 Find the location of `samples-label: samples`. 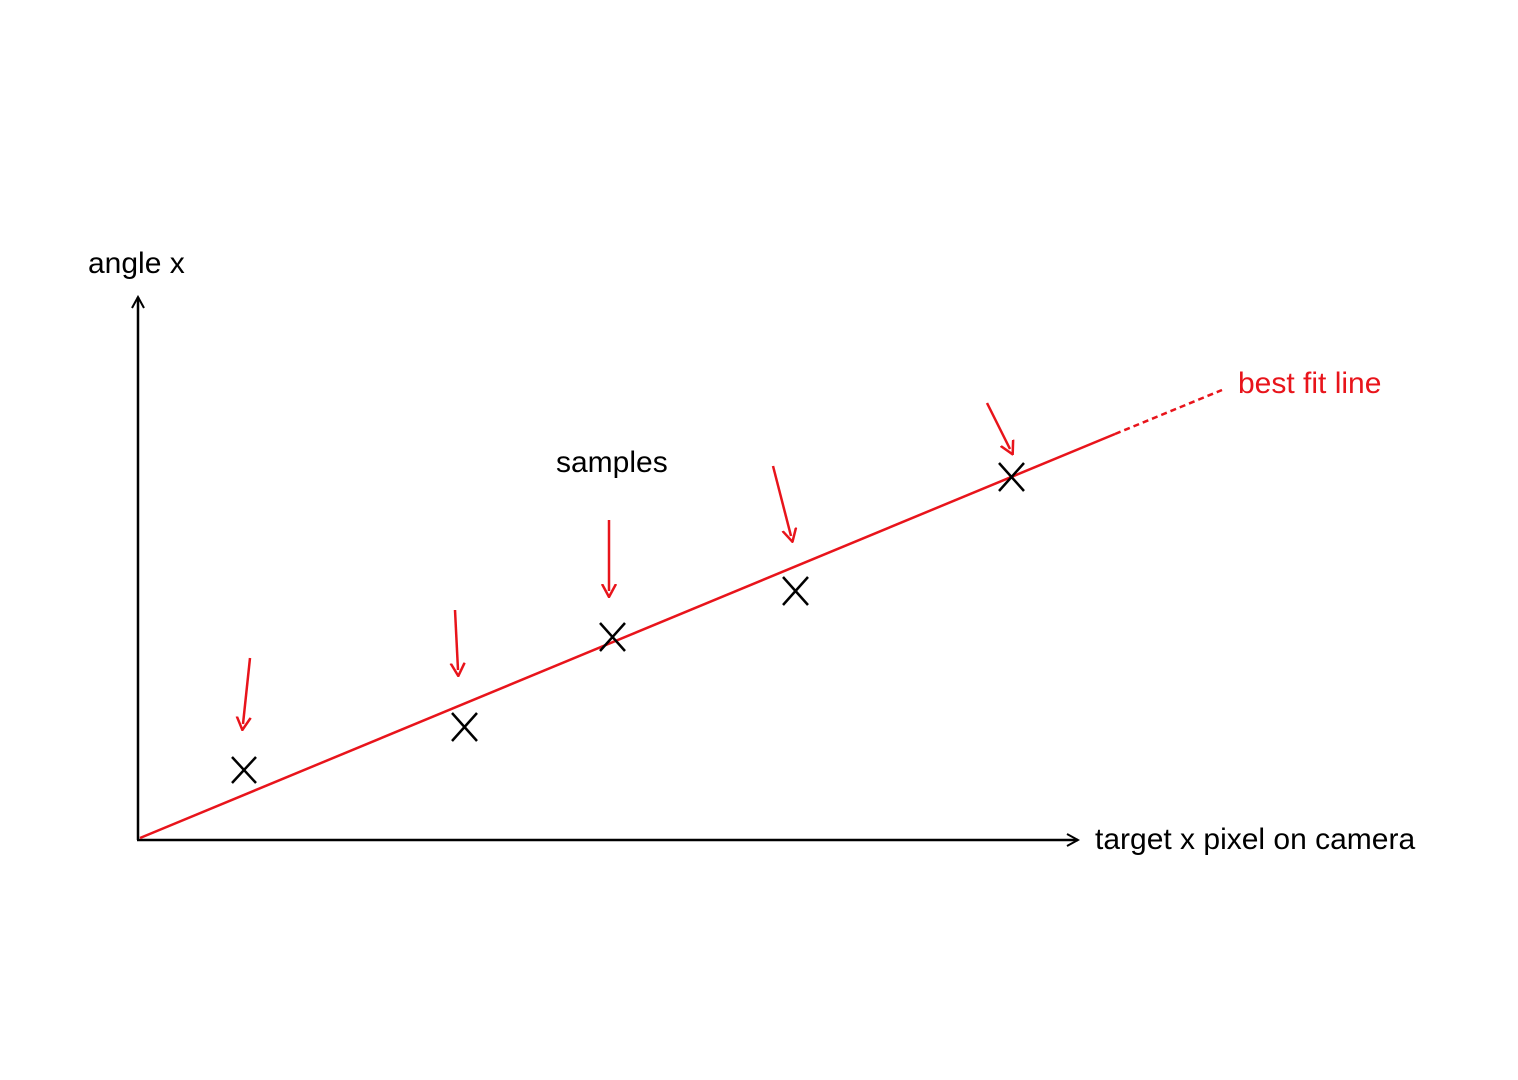

samples-label: samples is located at coordinates (612, 462).